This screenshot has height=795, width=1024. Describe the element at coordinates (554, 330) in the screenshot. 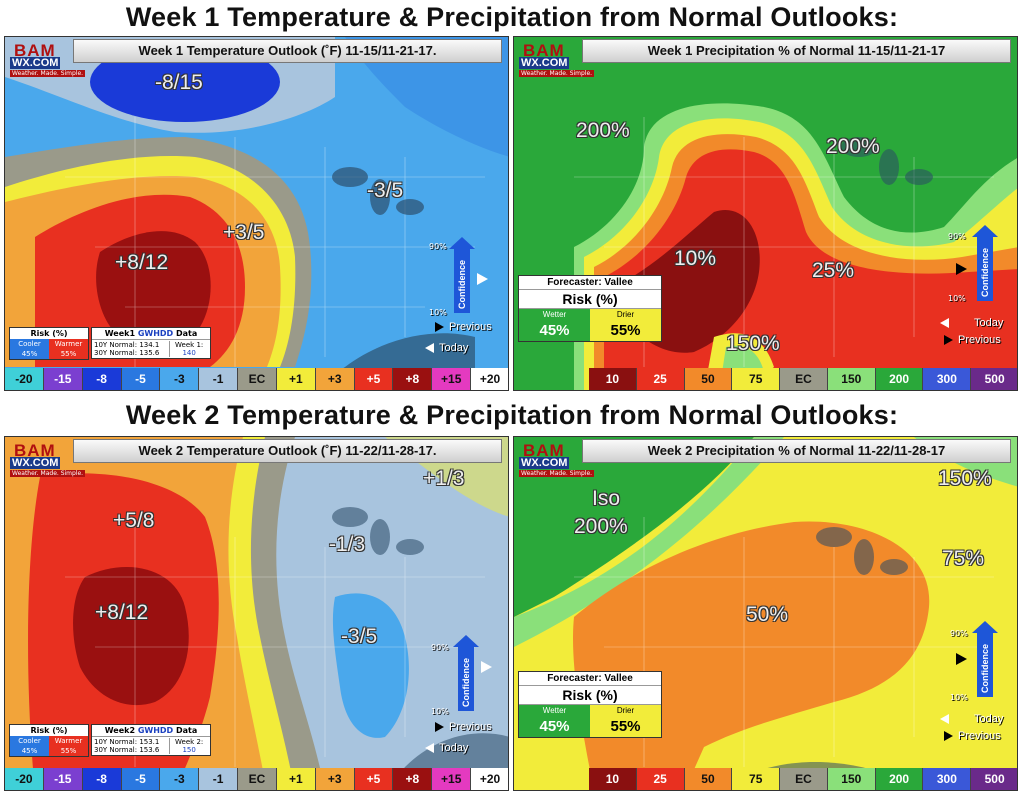

I see `risk-wetter-percent: 45%` at that location.